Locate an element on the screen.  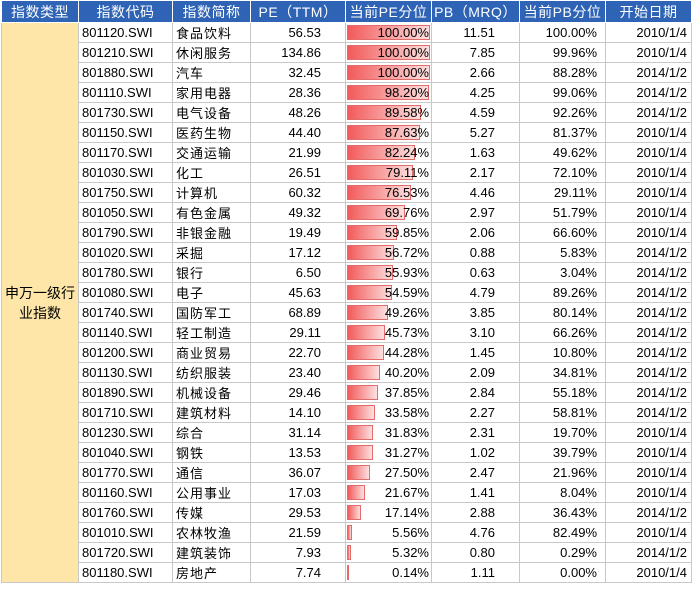
pe-ttm-cell: 68.89 is located at coordinates (298, 312).